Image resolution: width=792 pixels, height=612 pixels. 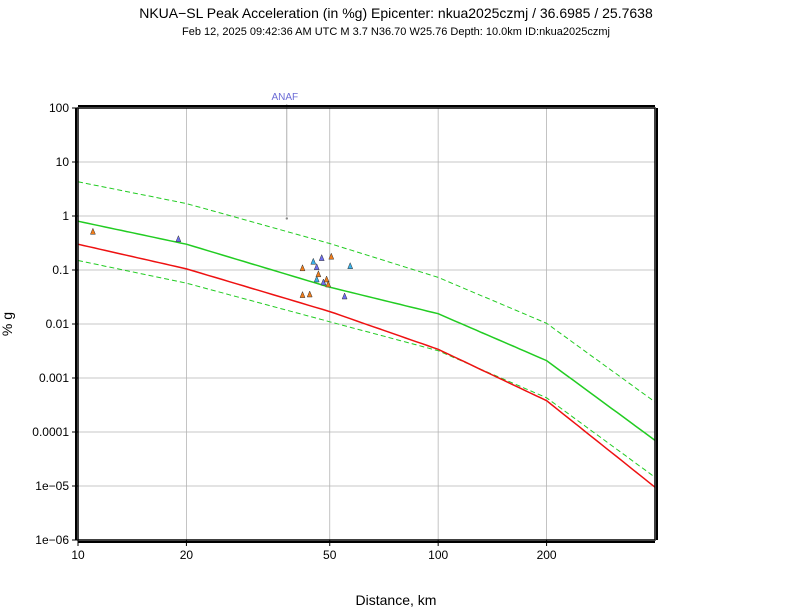 What do you see at coordinates (284, 97) in the screenshot?
I see `station-label: ANAF` at bounding box center [284, 97].